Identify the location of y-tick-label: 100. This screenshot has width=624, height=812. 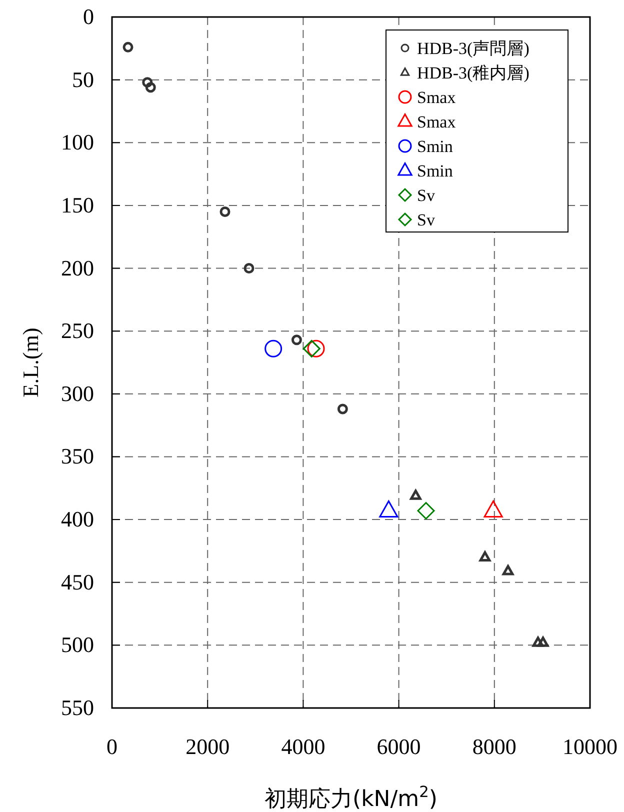
(77, 142).